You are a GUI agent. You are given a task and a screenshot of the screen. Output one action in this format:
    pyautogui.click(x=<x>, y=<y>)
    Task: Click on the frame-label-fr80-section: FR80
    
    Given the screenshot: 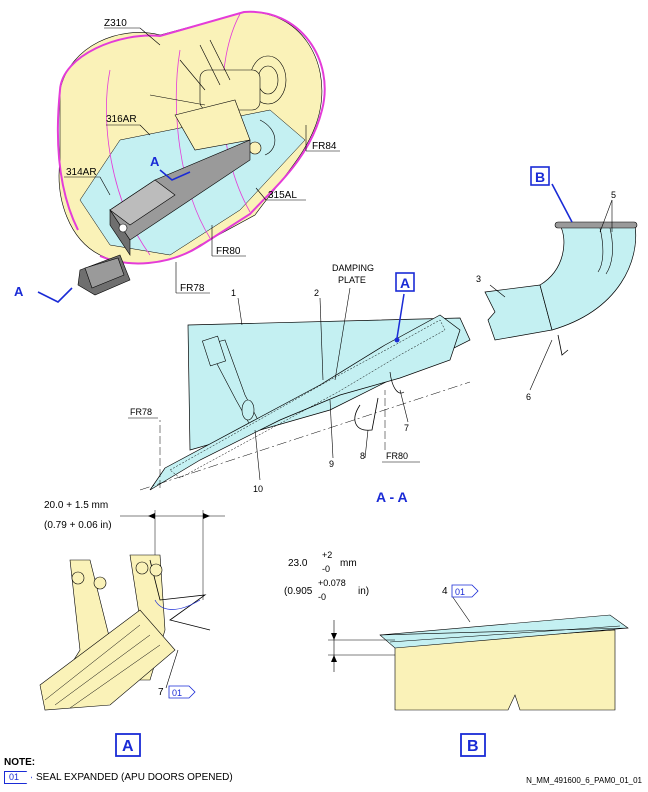 What is the action you would take?
    pyautogui.click(x=397, y=456)
    